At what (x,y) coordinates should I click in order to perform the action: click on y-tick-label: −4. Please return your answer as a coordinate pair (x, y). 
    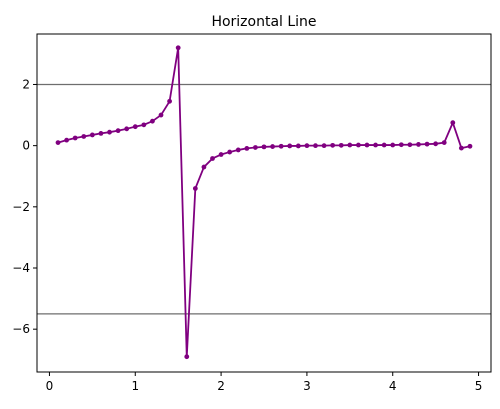
    Looking at the image, I should click on (21, 268).